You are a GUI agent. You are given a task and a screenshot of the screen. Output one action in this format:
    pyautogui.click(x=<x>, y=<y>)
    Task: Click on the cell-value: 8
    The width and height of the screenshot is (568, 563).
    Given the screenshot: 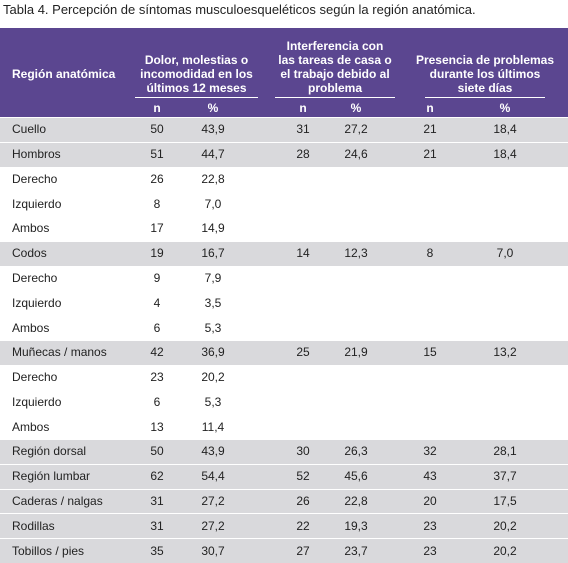 What is the action you would take?
    pyautogui.click(x=430, y=253)
    